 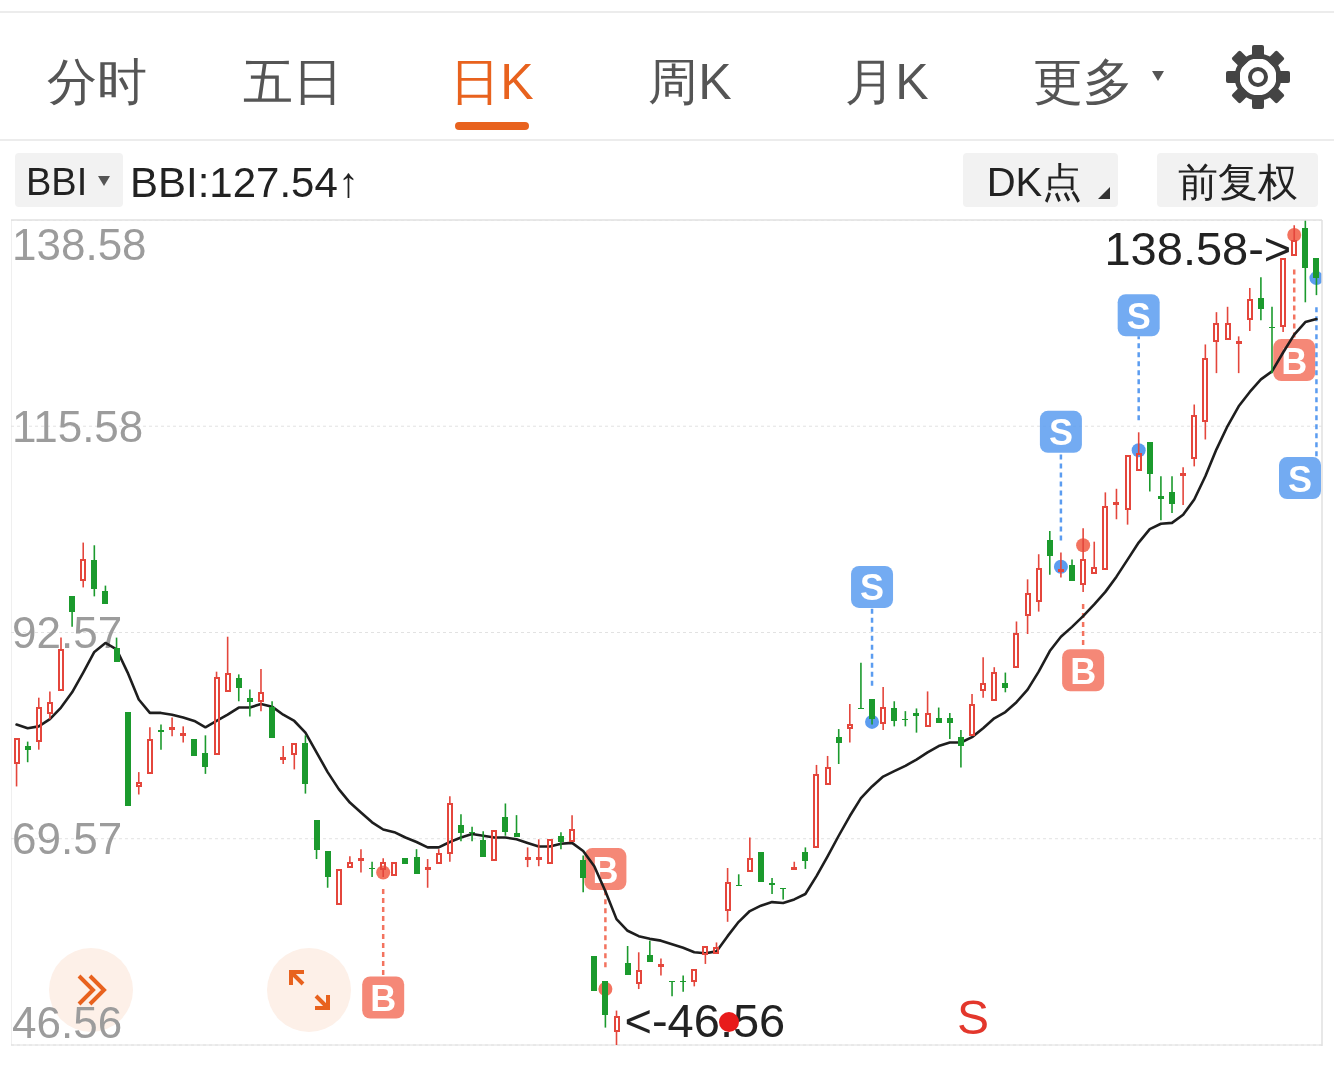 I want to click on annotation: S, so click(x=973, y=1017).